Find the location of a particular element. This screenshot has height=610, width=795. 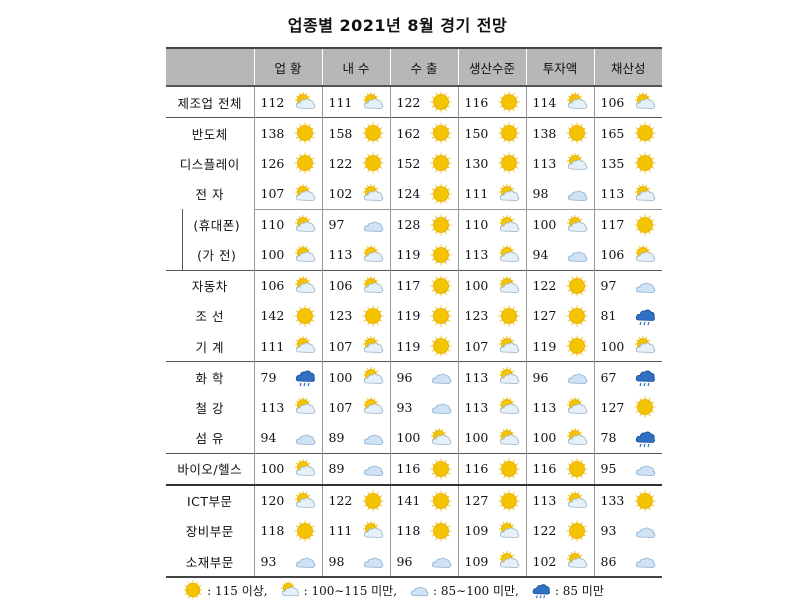

row-label-text: 기 계 is located at coordinates (209, 347).